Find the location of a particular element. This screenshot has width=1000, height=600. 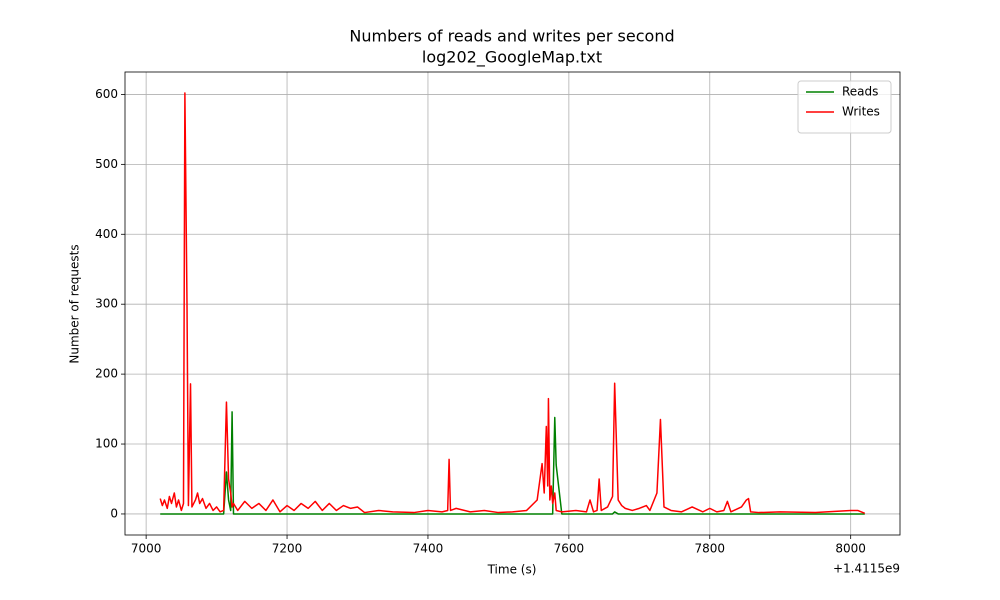

x-tick-label: 7400 is located at coordinates (428, 549).